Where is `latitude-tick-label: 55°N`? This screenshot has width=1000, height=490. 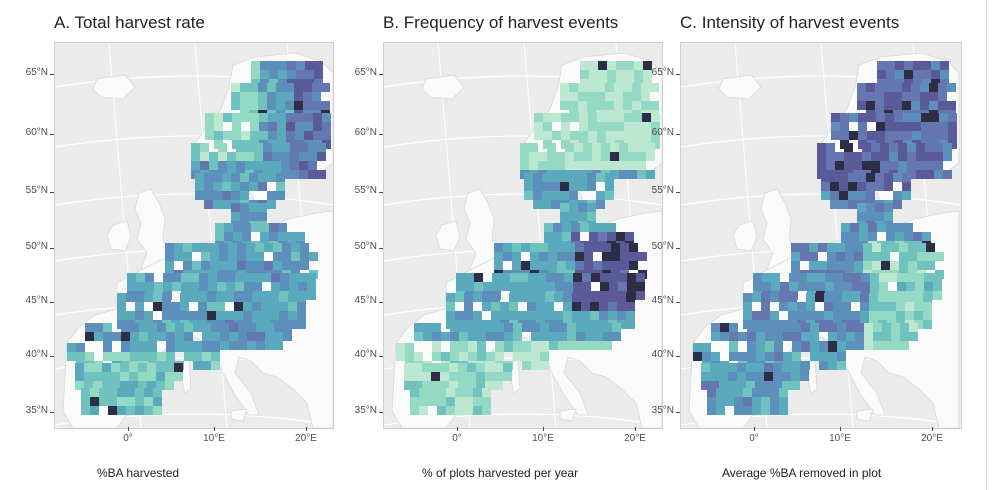 latitude-tick-label: 55°N is located at coordinates (662, 190).